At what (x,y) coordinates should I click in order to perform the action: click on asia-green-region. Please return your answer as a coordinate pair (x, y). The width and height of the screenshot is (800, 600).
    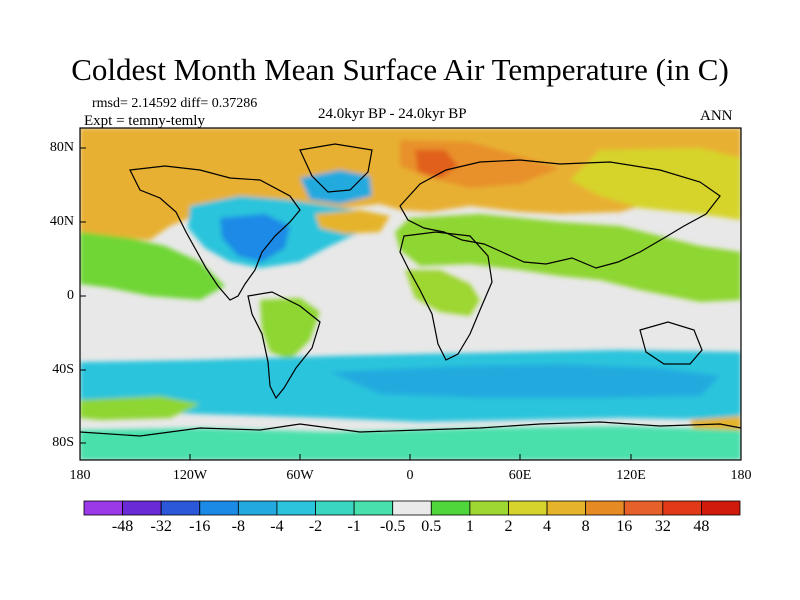
    Looking at the image, I should click on (568, 258).